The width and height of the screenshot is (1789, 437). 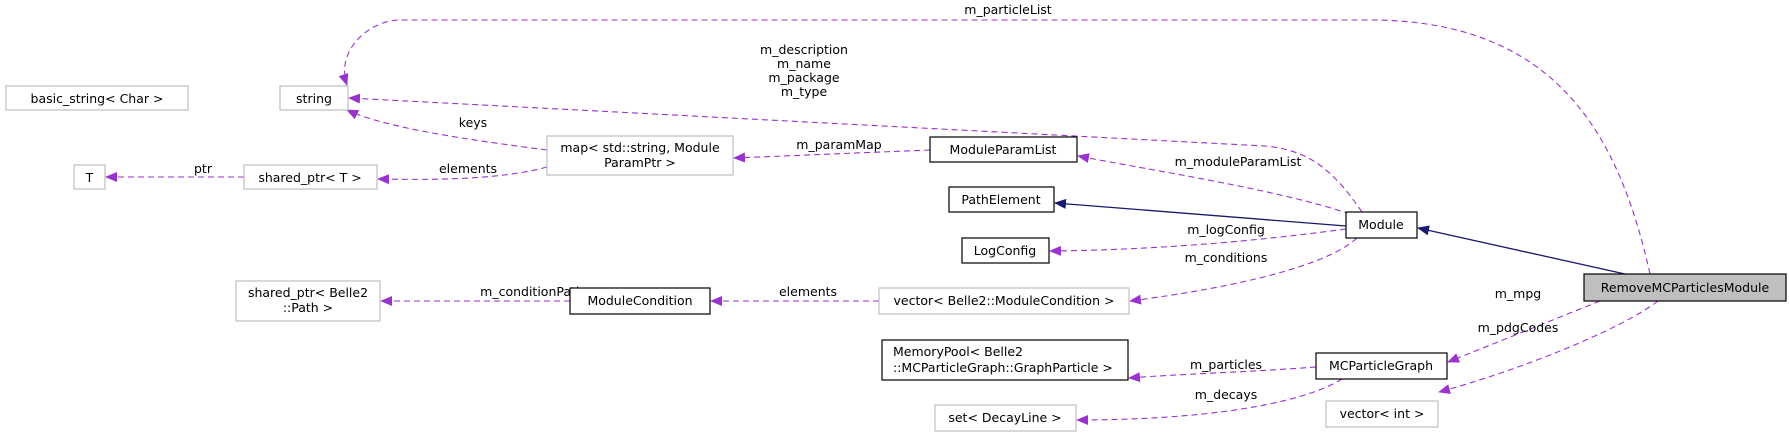 I want to click on node-label: basic_string< Char >, so click(x=97, y=98).